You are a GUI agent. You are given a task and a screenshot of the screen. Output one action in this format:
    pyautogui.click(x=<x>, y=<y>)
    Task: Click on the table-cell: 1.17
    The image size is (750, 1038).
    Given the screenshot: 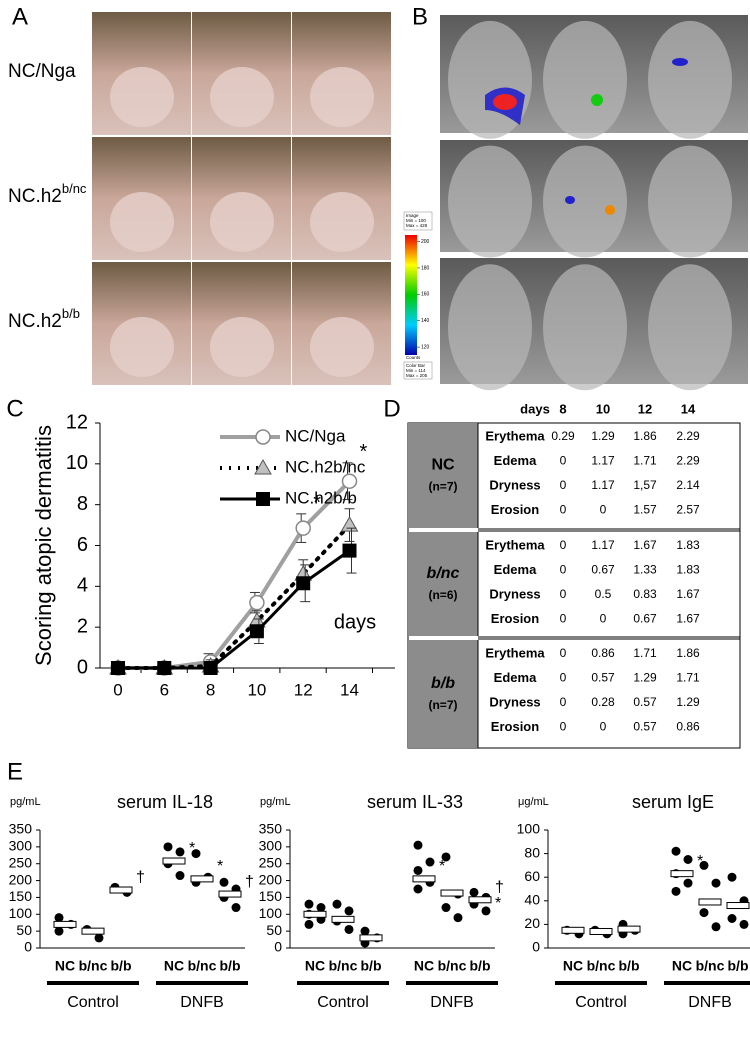 What is the action you would take?
    pyautogui.click(x=603, y=485)
    